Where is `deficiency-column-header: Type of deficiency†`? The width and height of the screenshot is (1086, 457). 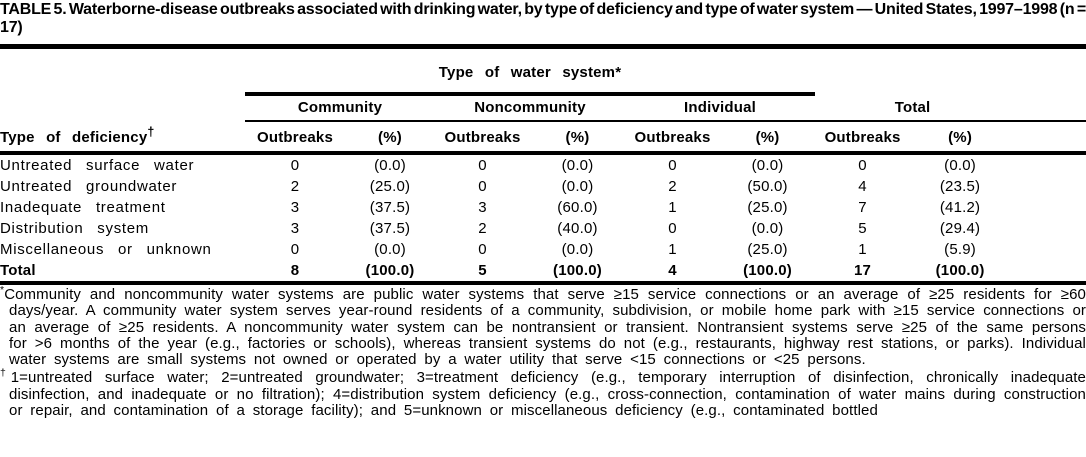
deficiency-column-header: Type of deficiency† is located at coordinates (122, 138).